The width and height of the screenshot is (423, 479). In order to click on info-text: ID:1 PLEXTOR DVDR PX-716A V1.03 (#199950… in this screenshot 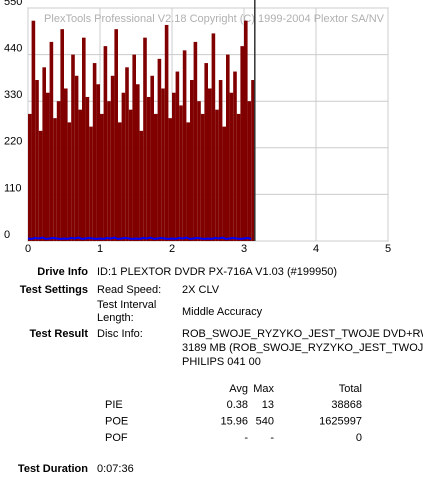, I will do `click(217, 272)`.